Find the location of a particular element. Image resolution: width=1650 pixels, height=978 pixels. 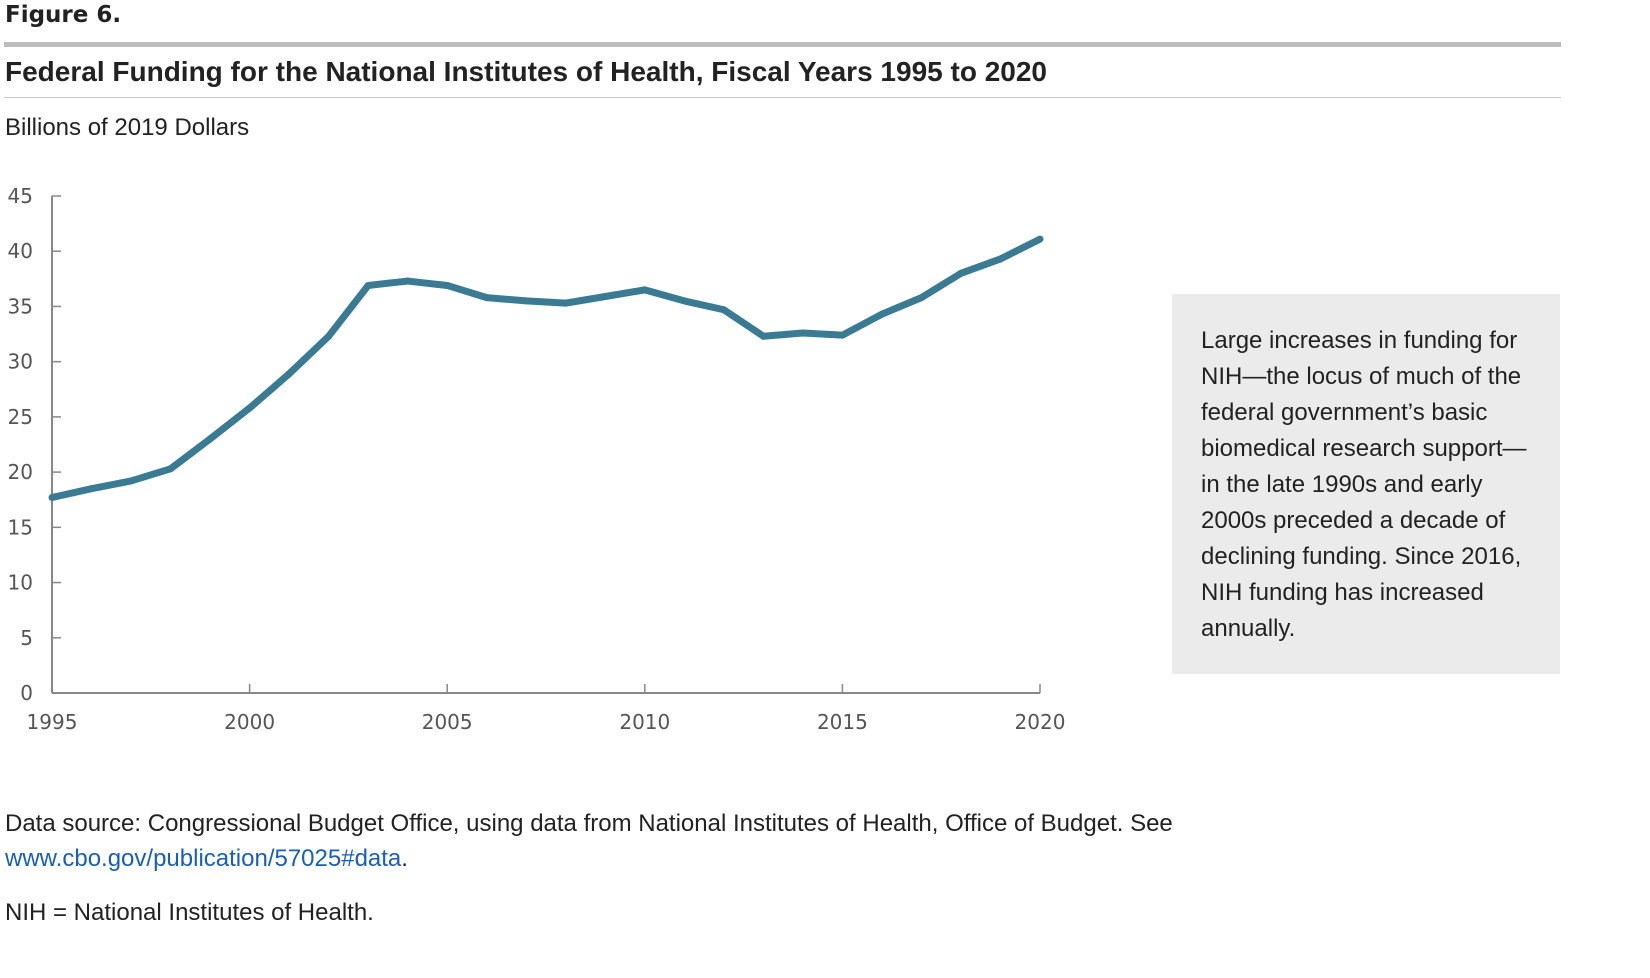

y-tick-label: 30 is located at coordinates (20, 362).